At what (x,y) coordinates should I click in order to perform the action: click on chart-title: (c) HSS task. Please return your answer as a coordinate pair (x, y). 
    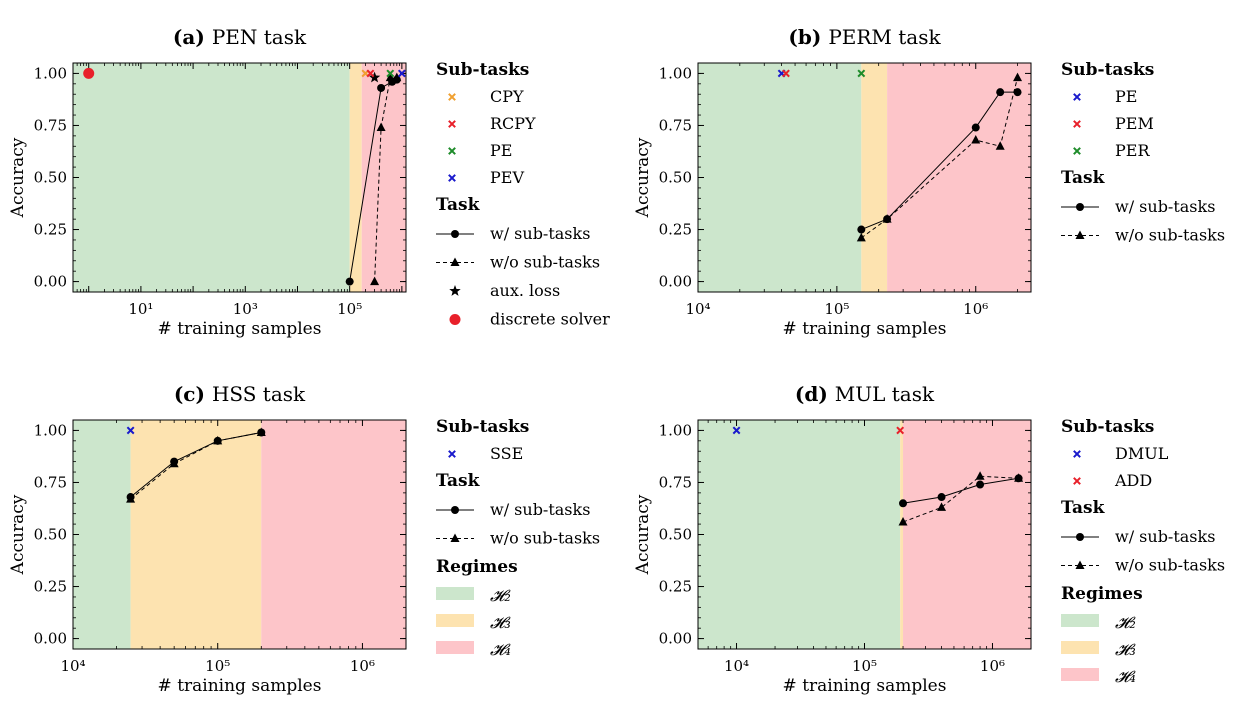
    Looking at the image, I should click on (240, 394).